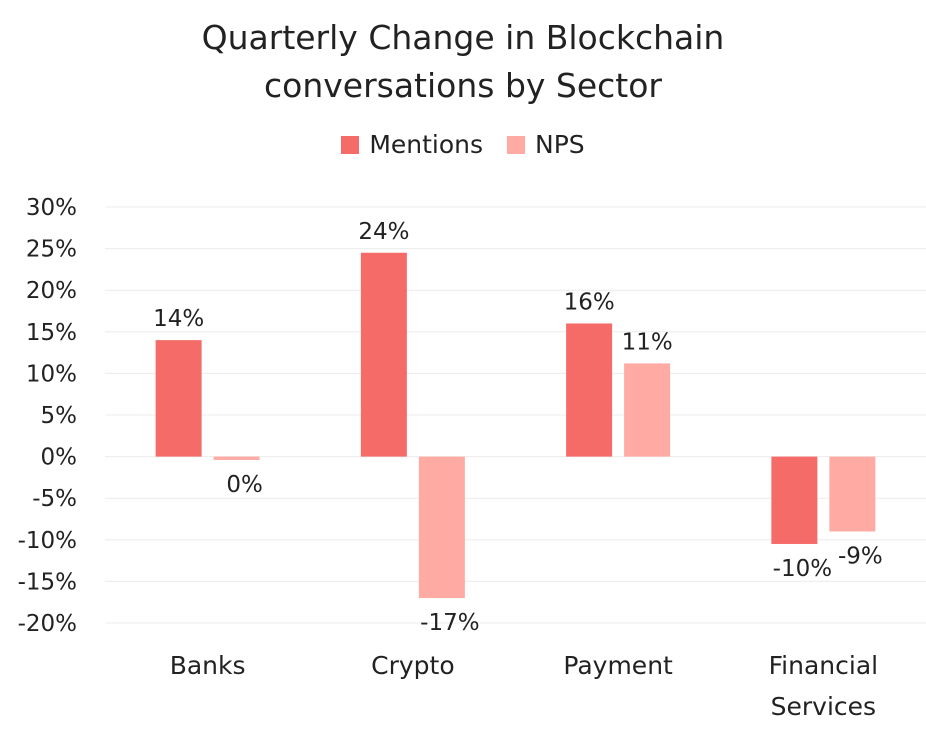  I want to click on chart-legend: Mentions NPS, so click(463, 144).